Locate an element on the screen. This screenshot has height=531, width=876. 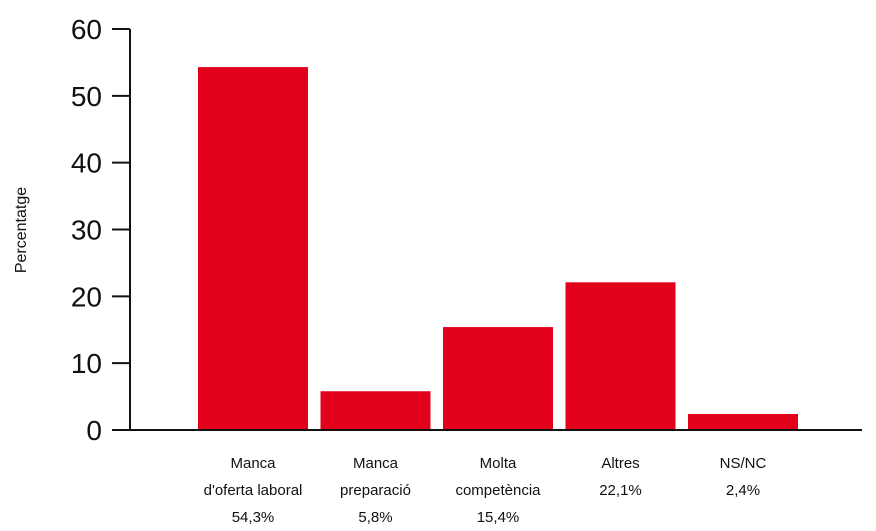
category-label: Molta competència 15,4% is located at coordinates (498, 490).